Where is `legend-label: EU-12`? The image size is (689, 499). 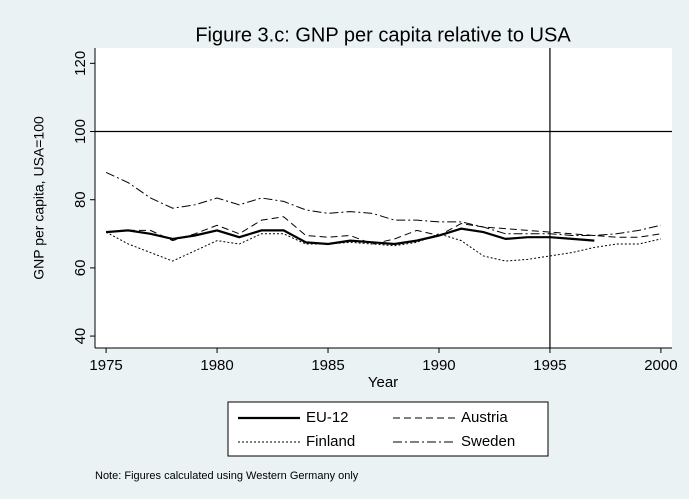
legend-label: EU-12 is located at coordinates (327, 417).